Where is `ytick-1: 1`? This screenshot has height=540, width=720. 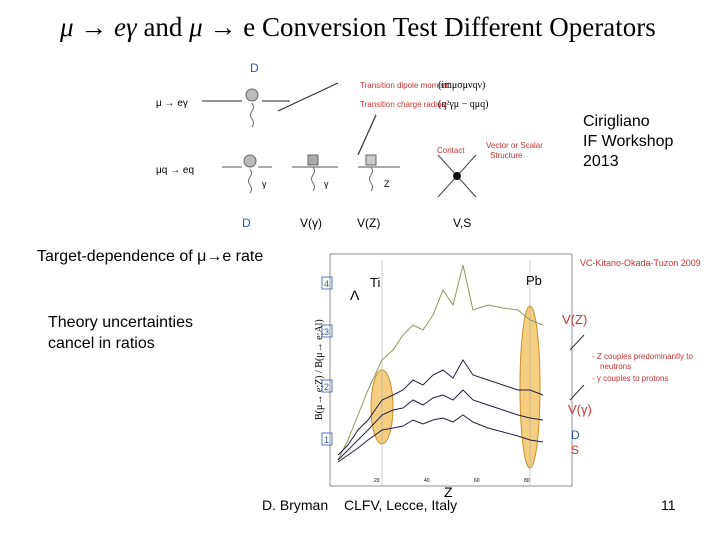
ytick-1: 1 is located at coordinates (326, 440).